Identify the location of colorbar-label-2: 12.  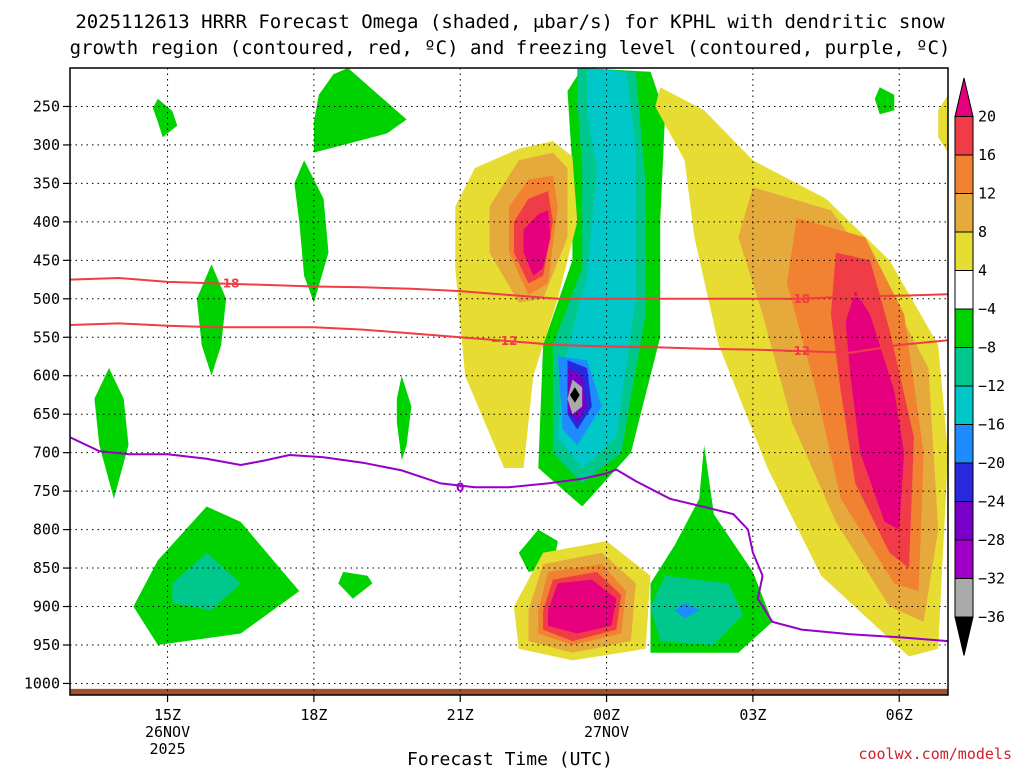
(987, 194).